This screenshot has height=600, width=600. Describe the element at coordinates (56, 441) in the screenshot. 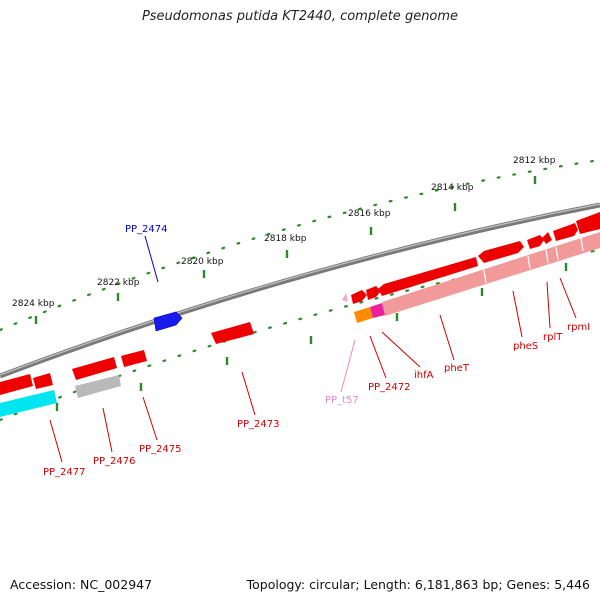

I see `leader-pp2477` at that location.